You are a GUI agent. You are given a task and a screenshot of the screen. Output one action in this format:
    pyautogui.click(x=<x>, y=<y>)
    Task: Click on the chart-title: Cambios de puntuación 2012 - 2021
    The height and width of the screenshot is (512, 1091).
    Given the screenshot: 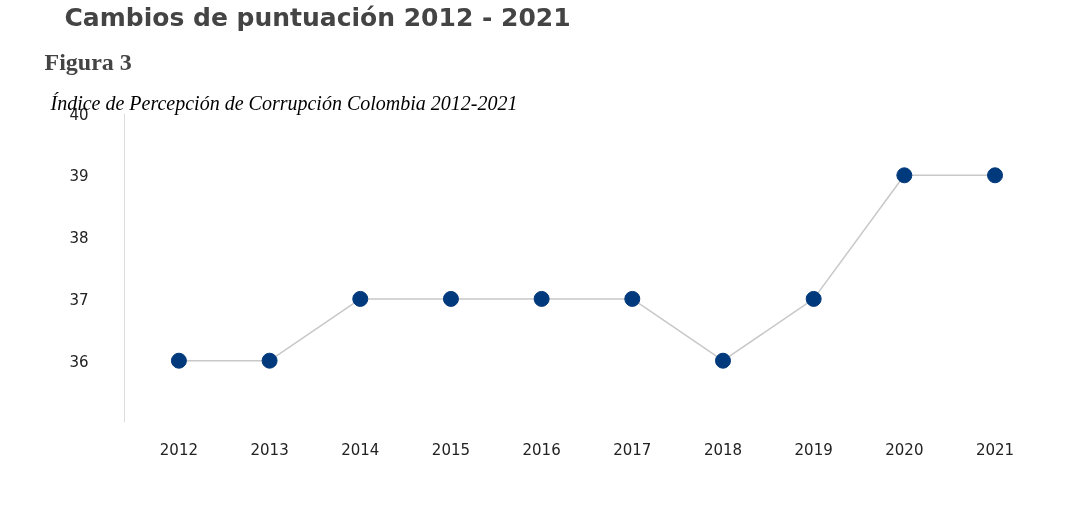 What is the action you would take?
    pyautogui.click(x=317, y=17)
    